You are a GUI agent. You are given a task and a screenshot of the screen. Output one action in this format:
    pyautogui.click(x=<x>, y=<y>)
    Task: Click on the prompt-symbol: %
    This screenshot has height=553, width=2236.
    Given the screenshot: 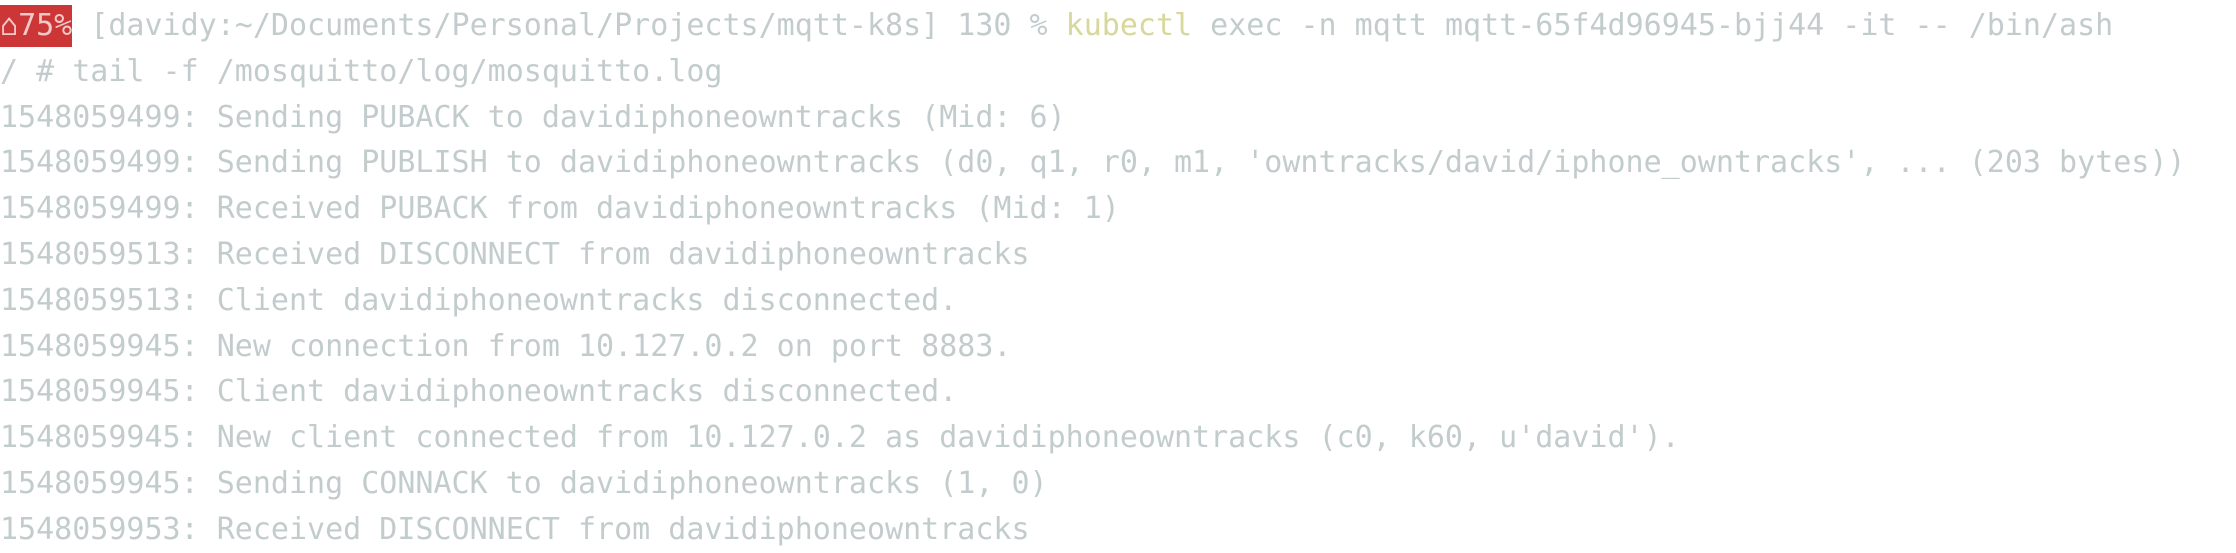 What is the action you would take?
    pyautogui.click(x=1038, y=25)
    